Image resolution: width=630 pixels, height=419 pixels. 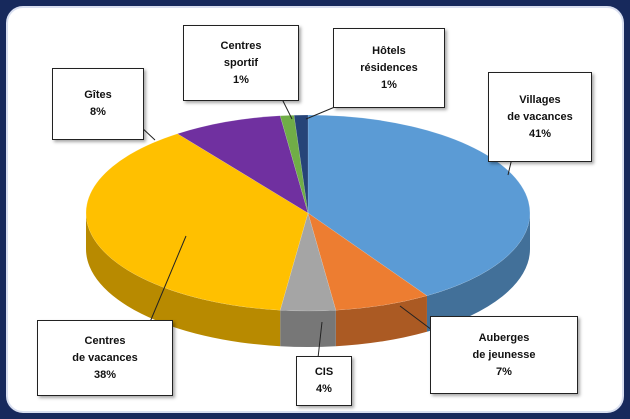 I want to click on value-label: 38%, so click(x=105, y=374).